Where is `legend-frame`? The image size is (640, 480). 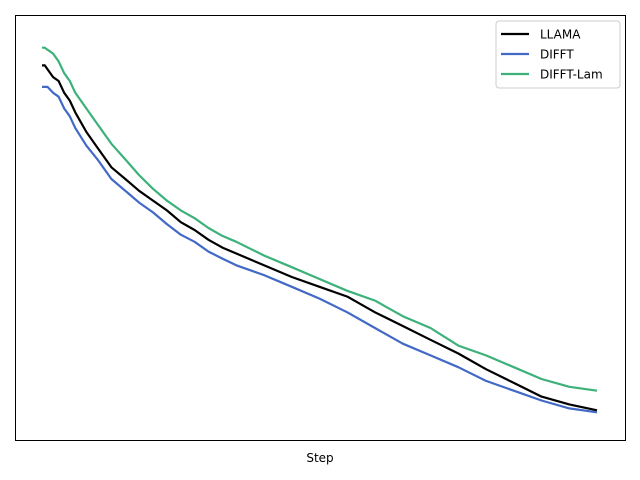 legend-frame is located at coordinates (558, 54).